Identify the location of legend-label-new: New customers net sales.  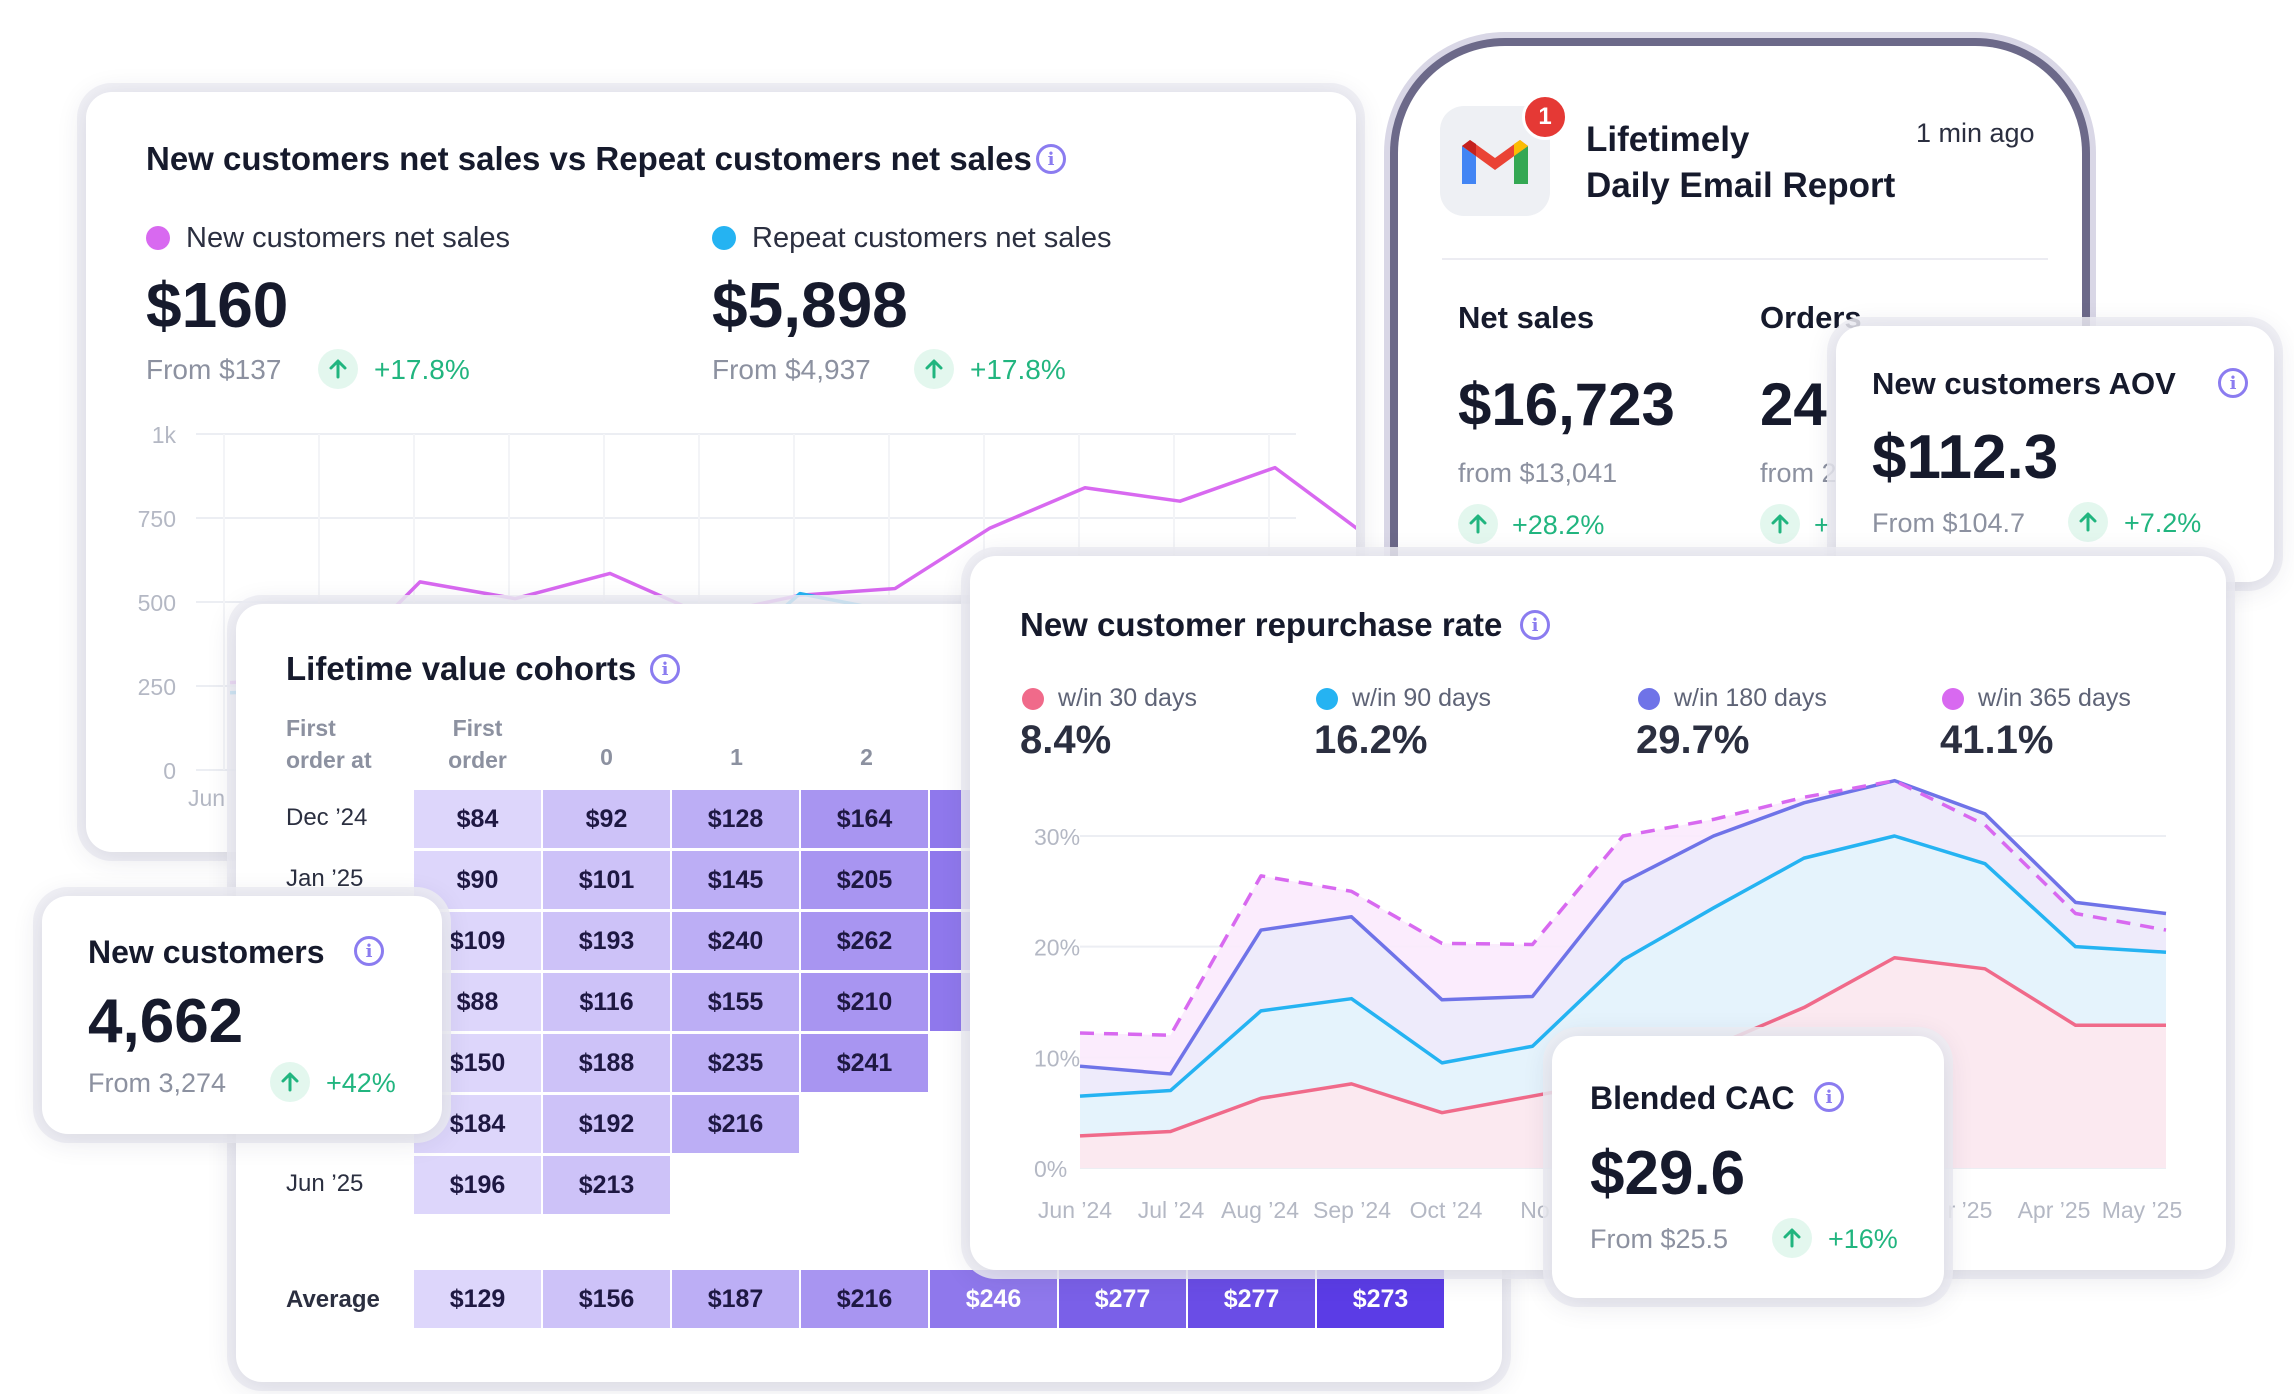
(348, 238).